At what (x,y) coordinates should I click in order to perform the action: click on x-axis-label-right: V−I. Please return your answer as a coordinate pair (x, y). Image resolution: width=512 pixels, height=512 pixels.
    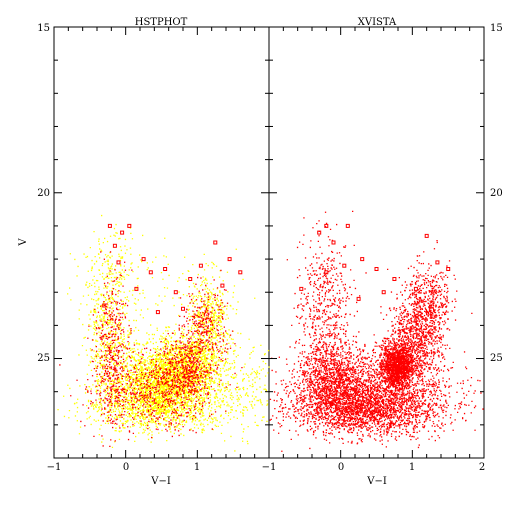
    Looking at the image, I should click on (376, 481).